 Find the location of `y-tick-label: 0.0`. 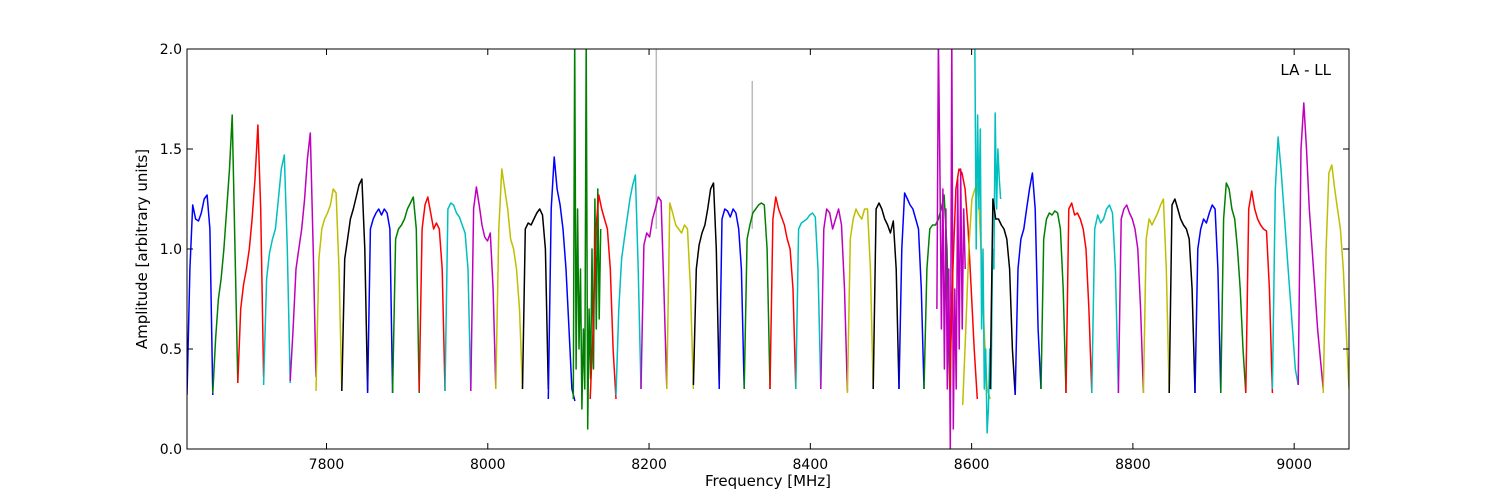

y-tick-label: 0.0 is located at coordinates (171, 450).